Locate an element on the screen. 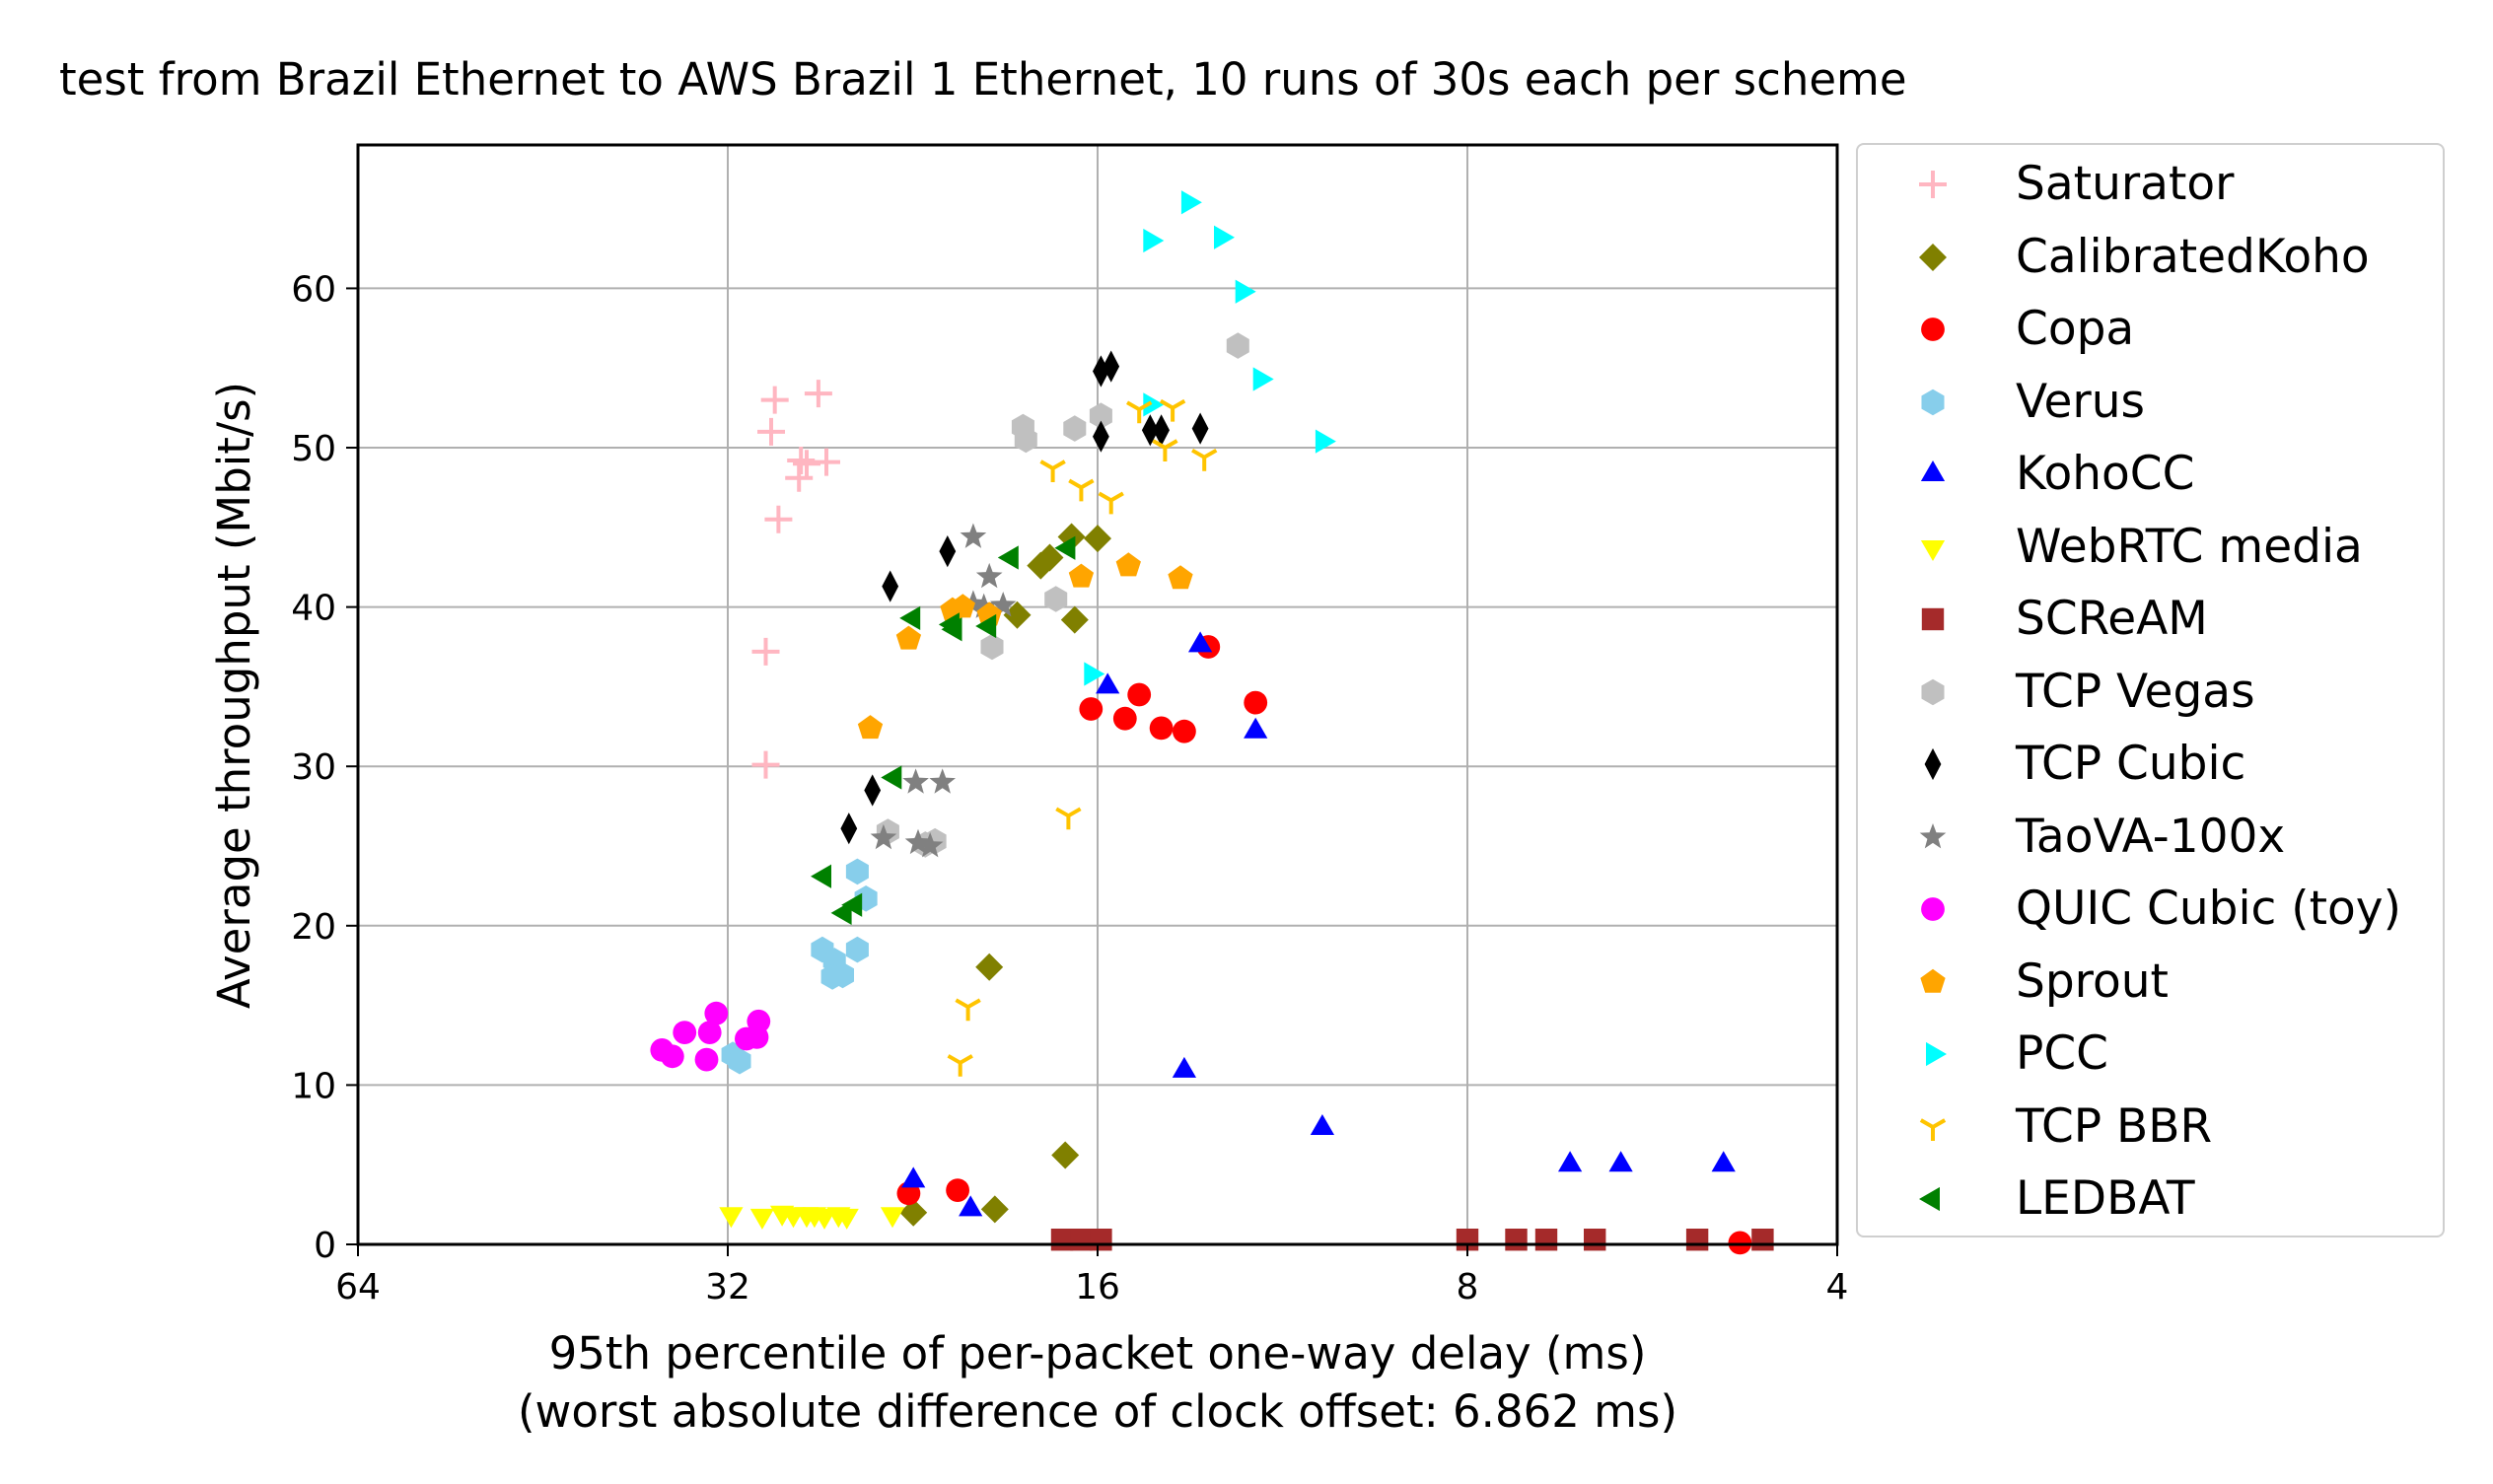 The image size is (2493, 1484). series-pcc is located at coordinates (1210, 438).